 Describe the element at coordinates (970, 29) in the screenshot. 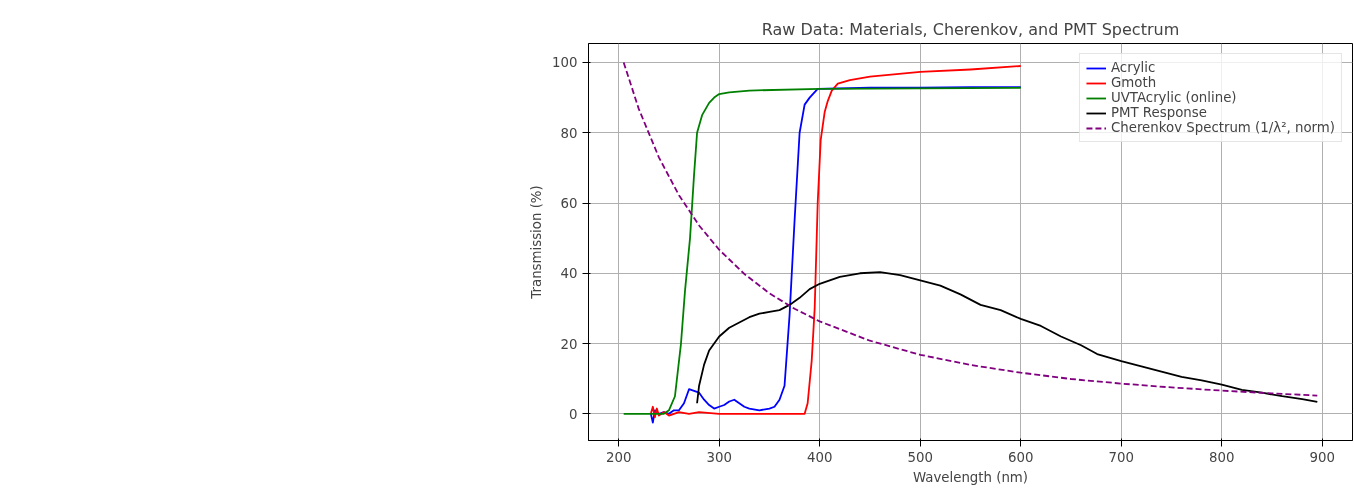

I see `chart-title: Raw Data: Materials, Cherenkov, and PMT Spectrum` at that location.